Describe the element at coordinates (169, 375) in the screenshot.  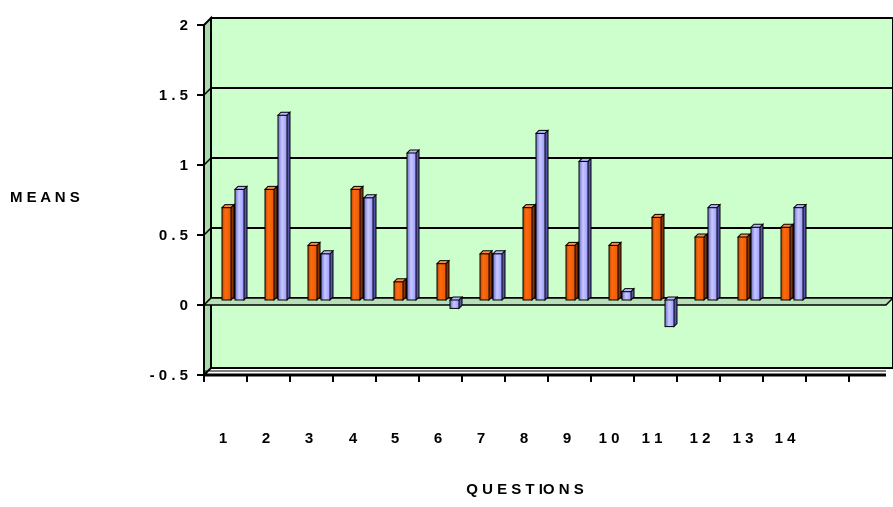
I see `y-tick-label: - 0 . 5` at that location.